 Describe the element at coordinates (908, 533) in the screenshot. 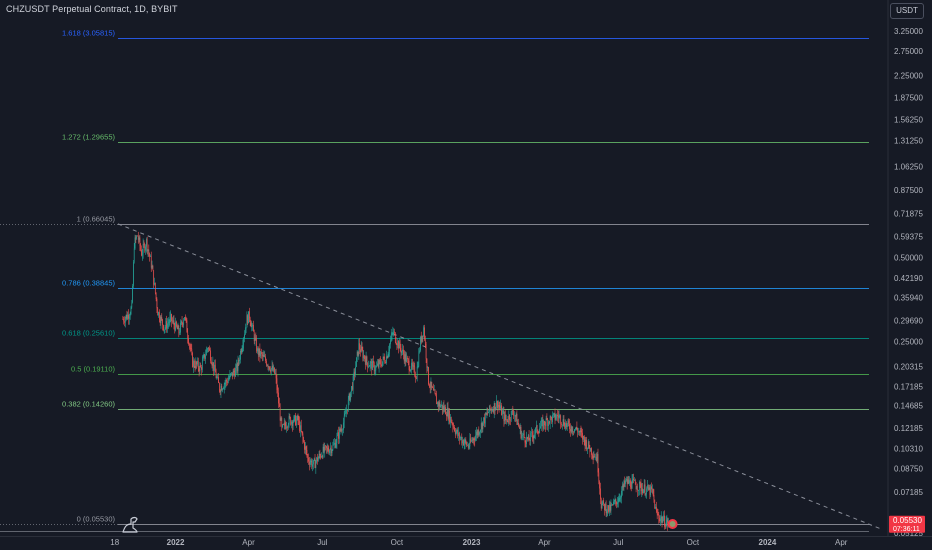

I see `price-tick-label: 0.05125` at that location.